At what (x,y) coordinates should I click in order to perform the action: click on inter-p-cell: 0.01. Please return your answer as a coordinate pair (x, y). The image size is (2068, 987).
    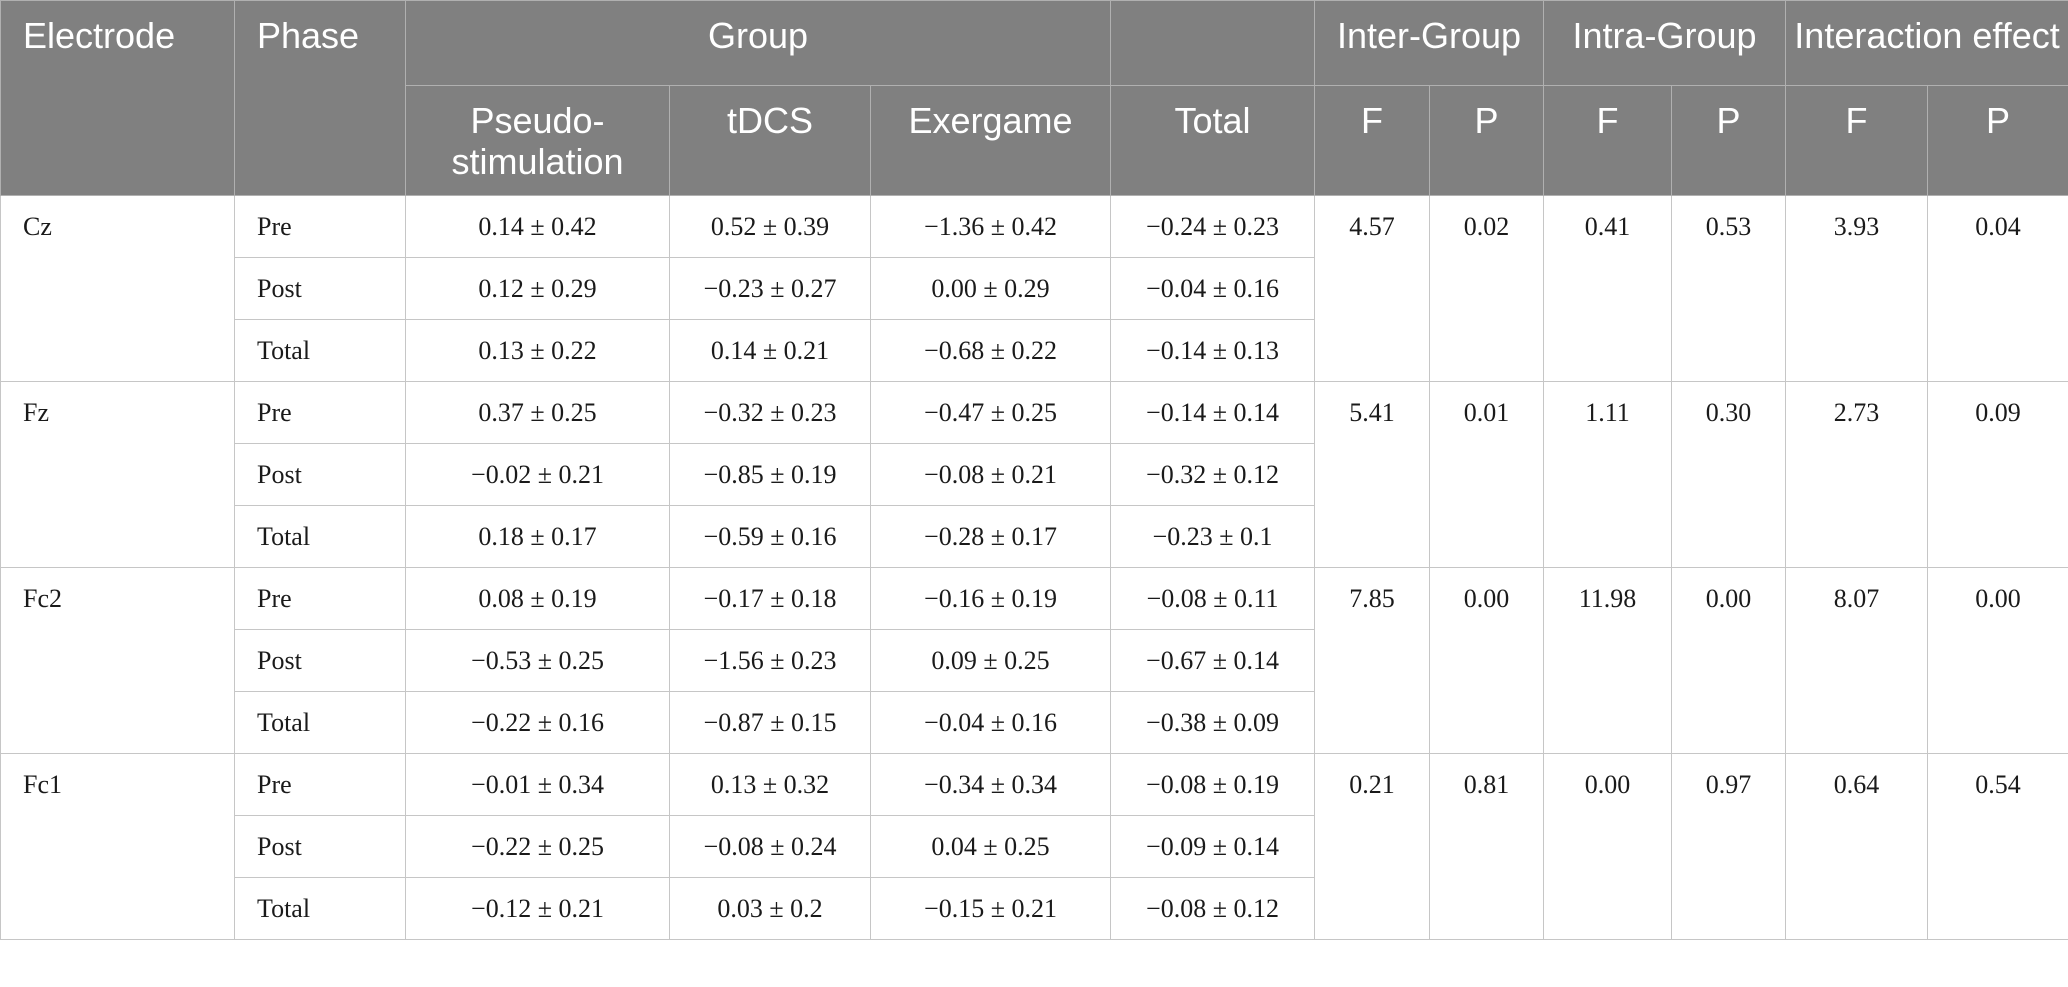
    Looking at the image, I should click on (1487, 474).